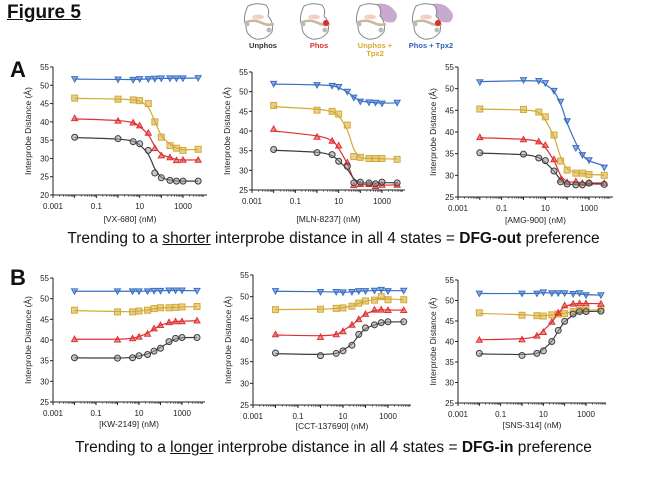 This screenshot has width=667, height=500. Describe the element at coordinates (296, 201) in the screenshot. I see `x-tick-label: 0.1` at that location.